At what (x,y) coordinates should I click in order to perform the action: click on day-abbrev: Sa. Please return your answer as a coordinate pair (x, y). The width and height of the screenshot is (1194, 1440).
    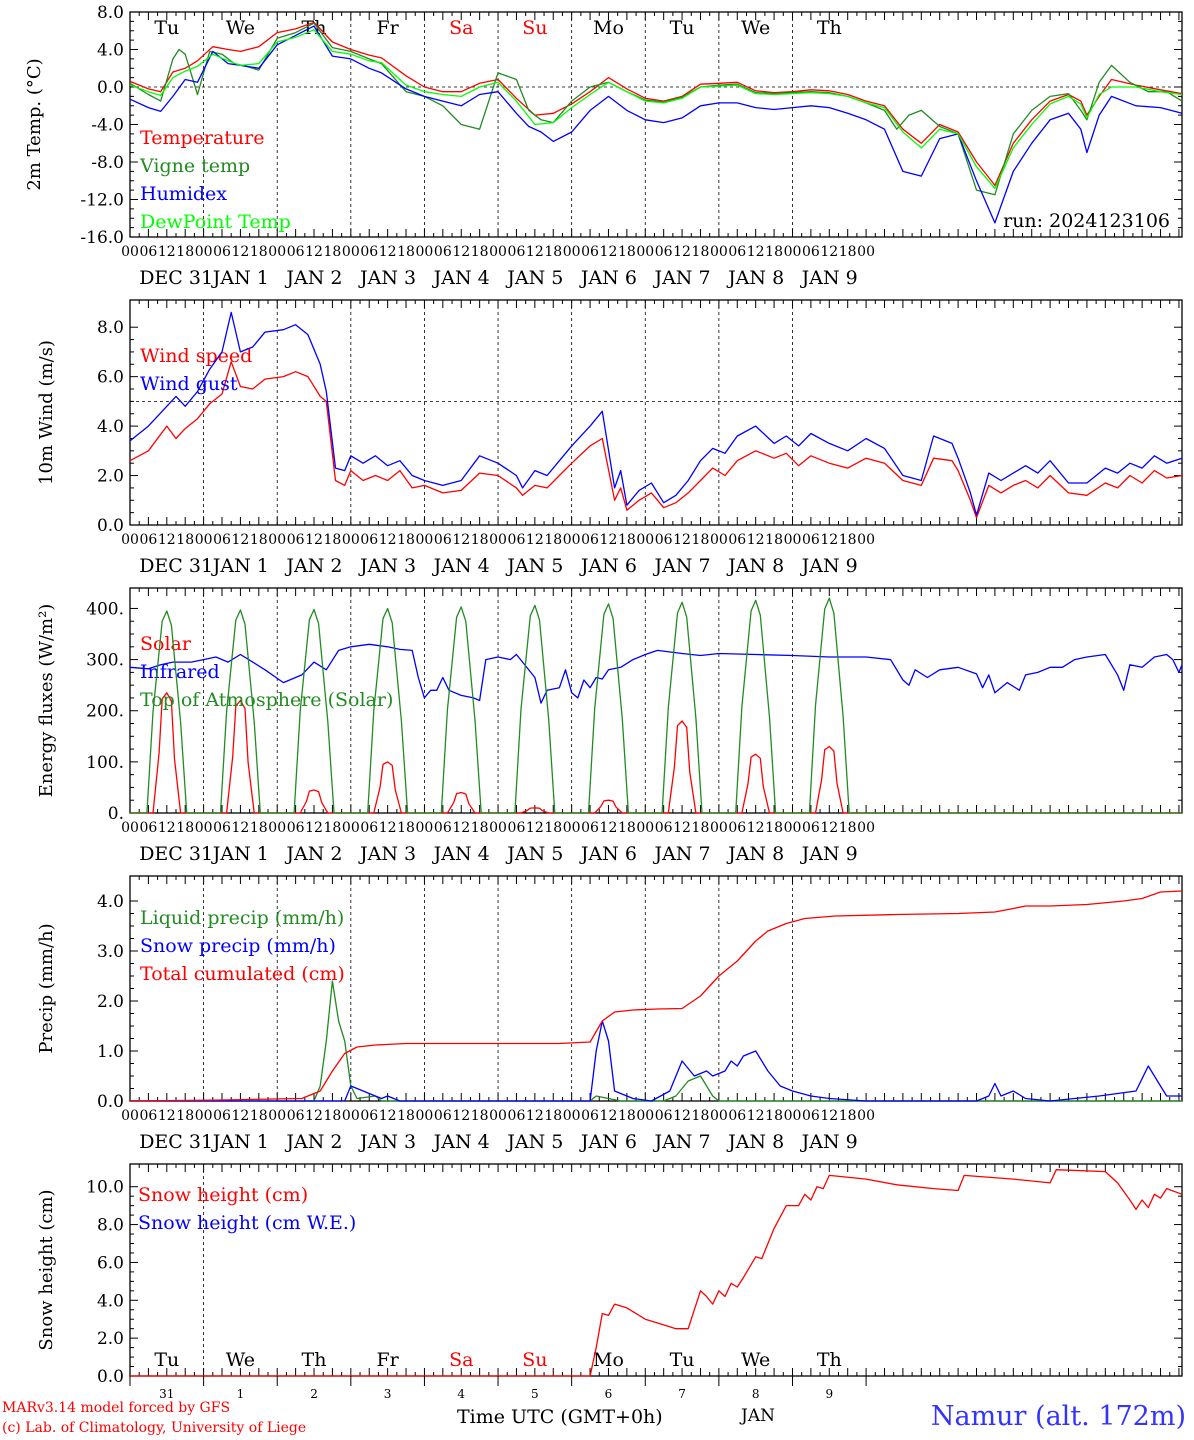
    Looking at the image, I should click on (461, 28).